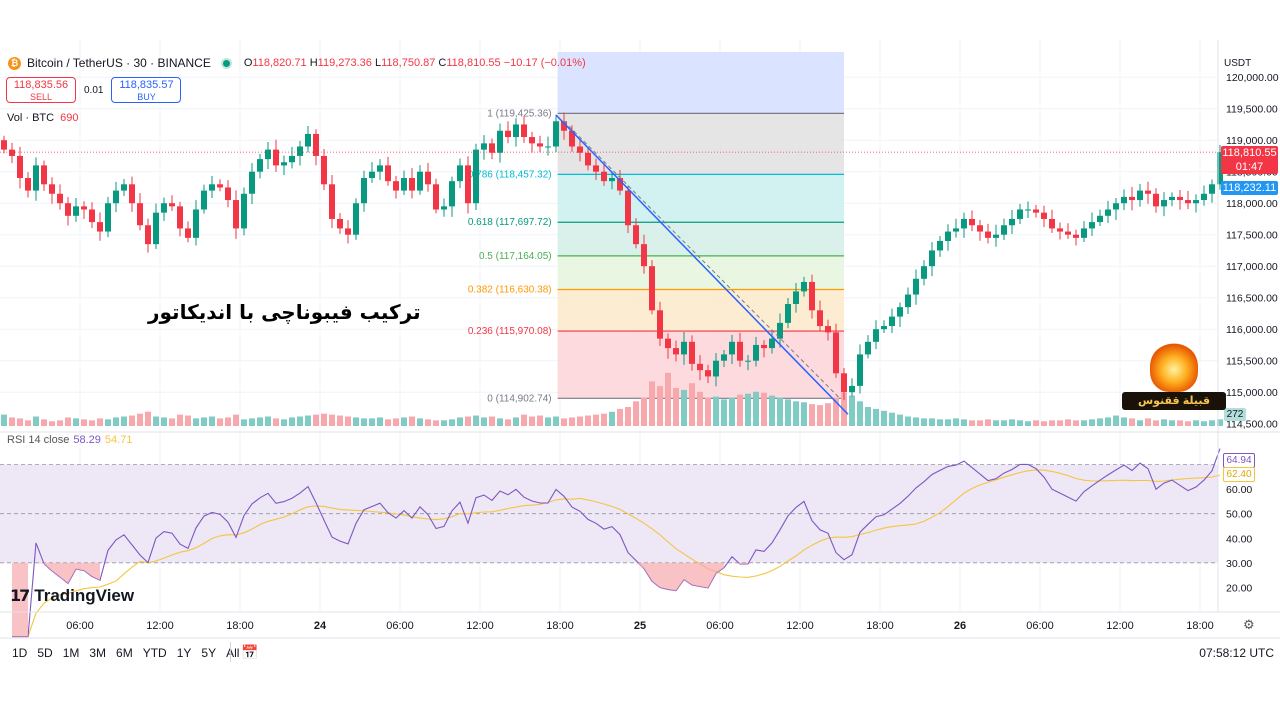 Image resolution: width=1280 pixels, height=720 pixels. What do you see at coordinates (1249, 624) in the screenshot?
I see `settings-gear-icon: ⚙` at bounding box center [1249, 624].